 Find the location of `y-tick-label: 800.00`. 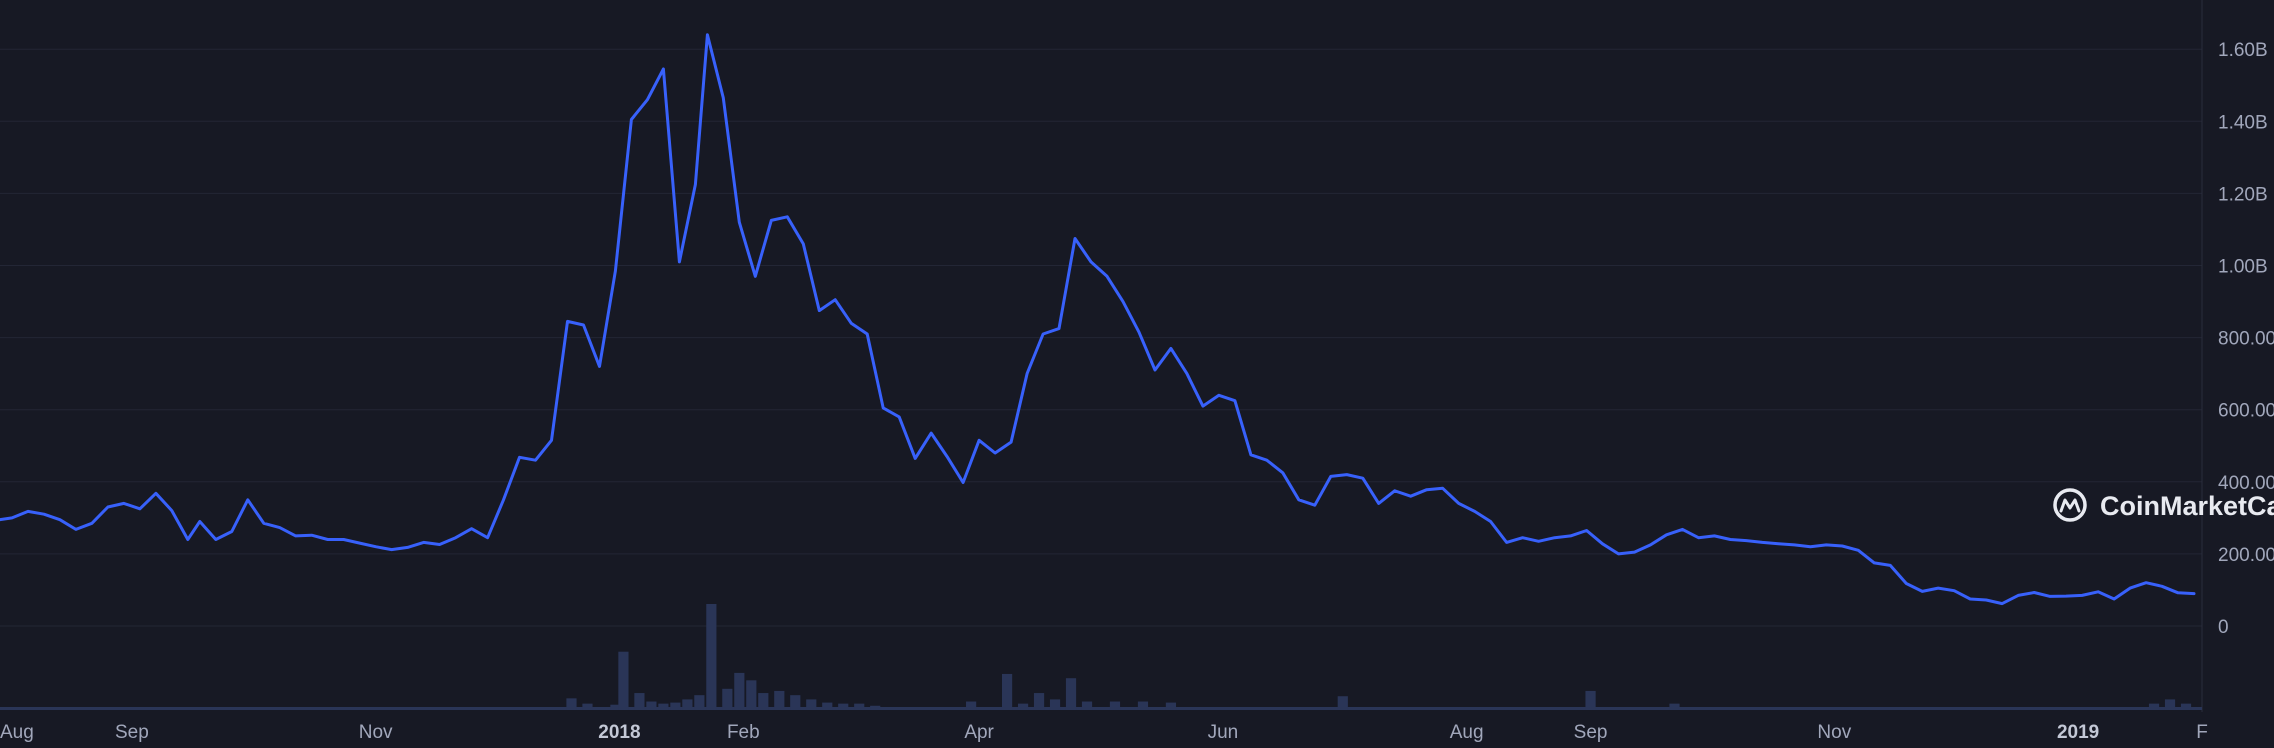

y-tick-label: 800.00 is located at coordinates (2246, 339).